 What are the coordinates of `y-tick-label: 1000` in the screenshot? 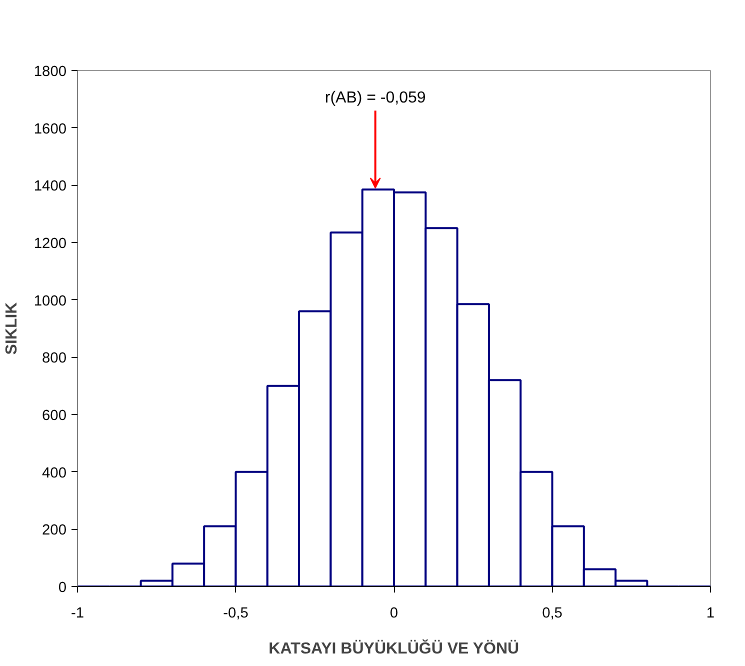 It's located at (50, 301).